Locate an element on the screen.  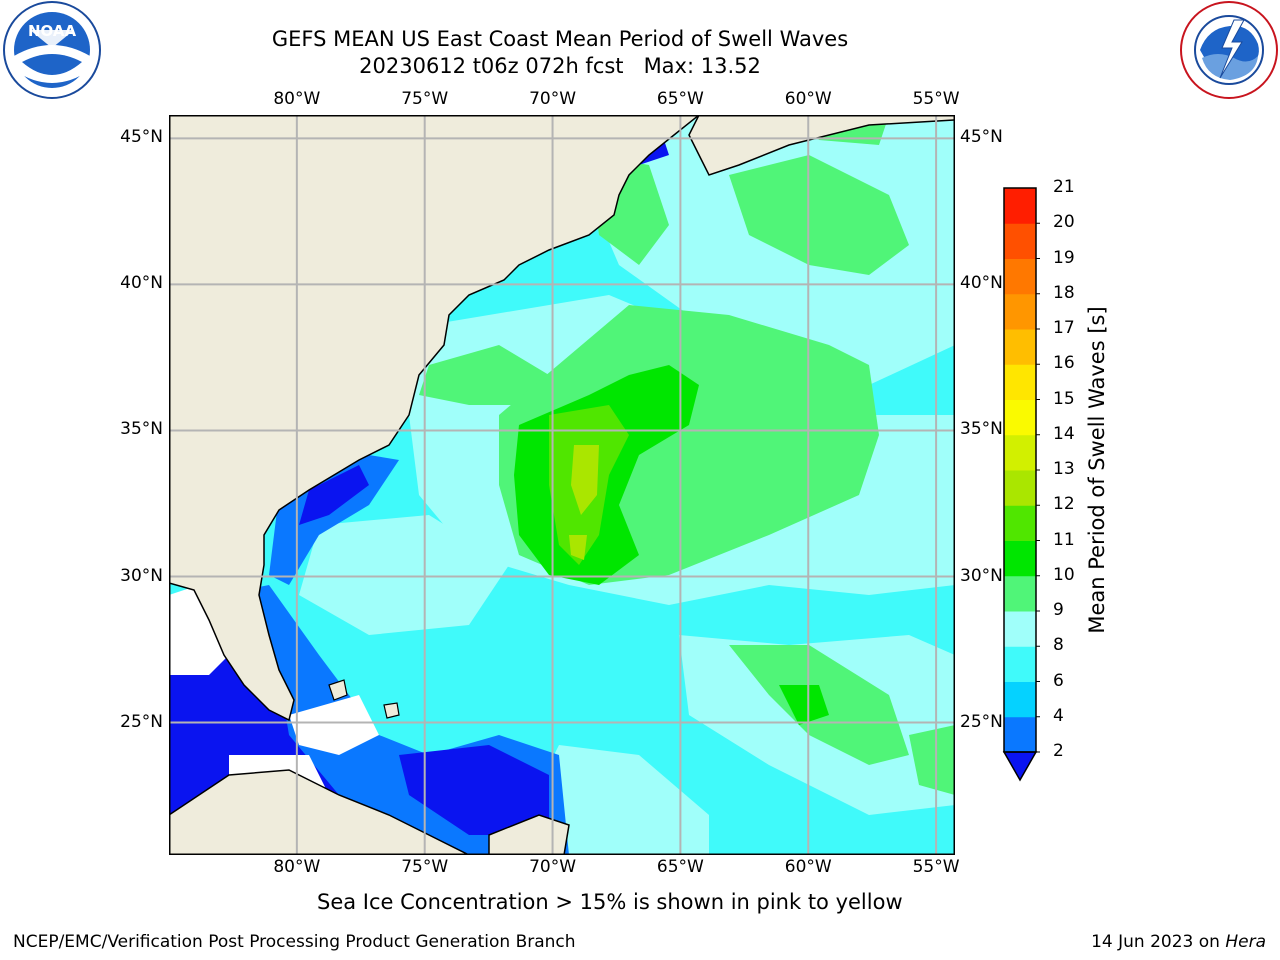
latitude-label-left: 25°N is located at coordinates (141, 721).